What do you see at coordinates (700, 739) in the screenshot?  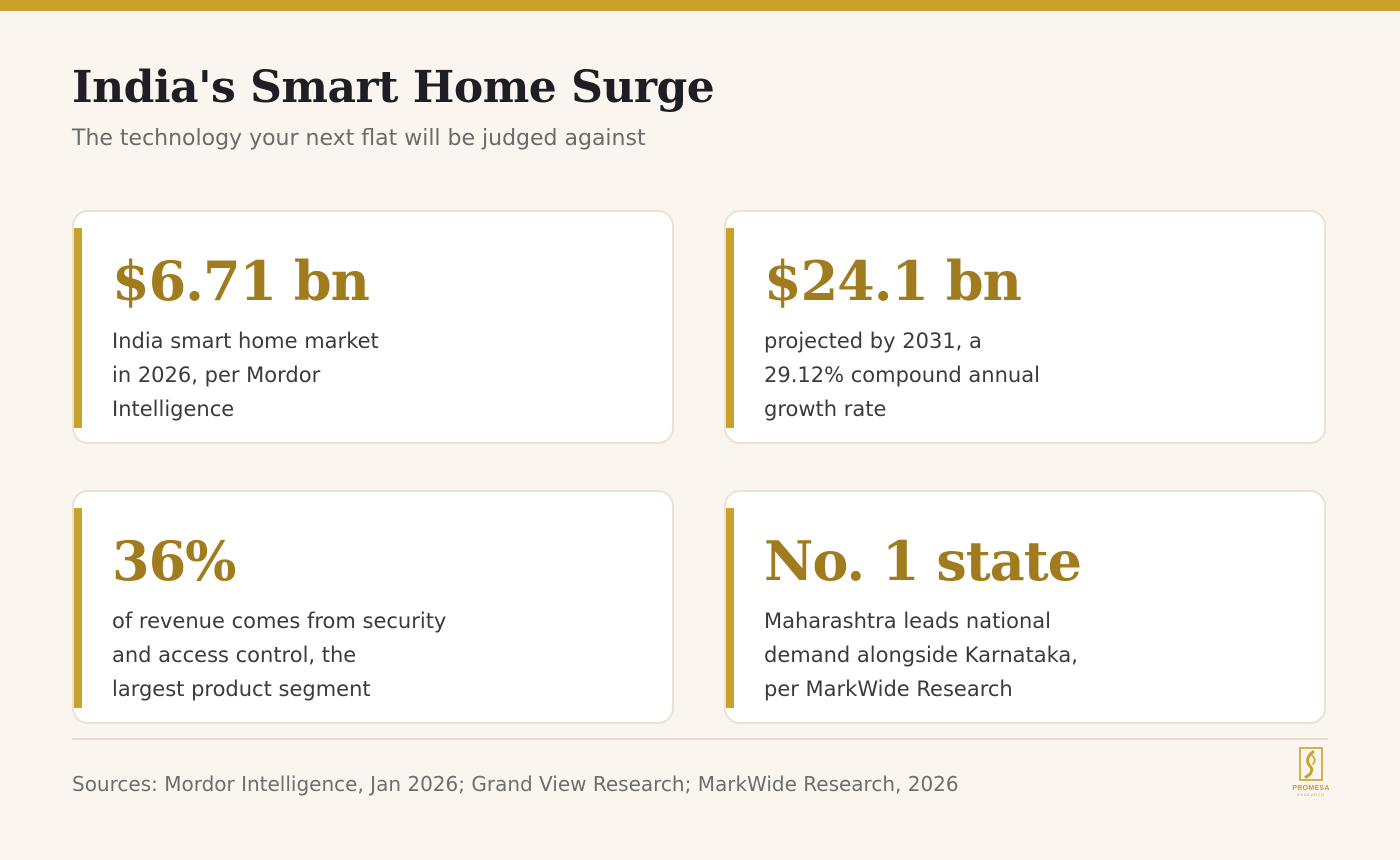 I see `footer-divider` at bounding box center [700, 739].